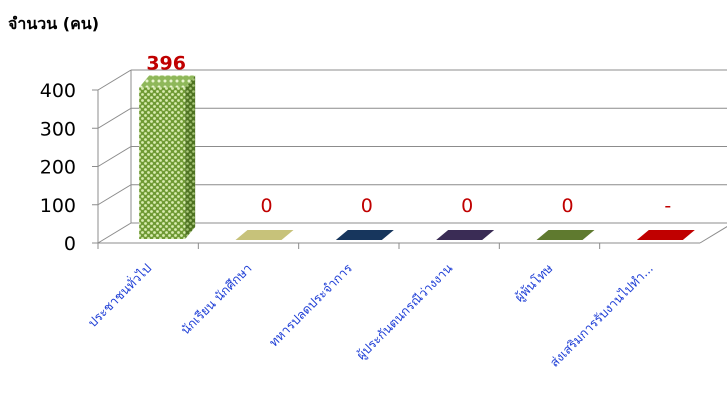 The height and width of the screenshot is (415, 727). I want to click on x-tick-label: ผู้ประกันตนกรณีว่างงาน, so click(404, 311).